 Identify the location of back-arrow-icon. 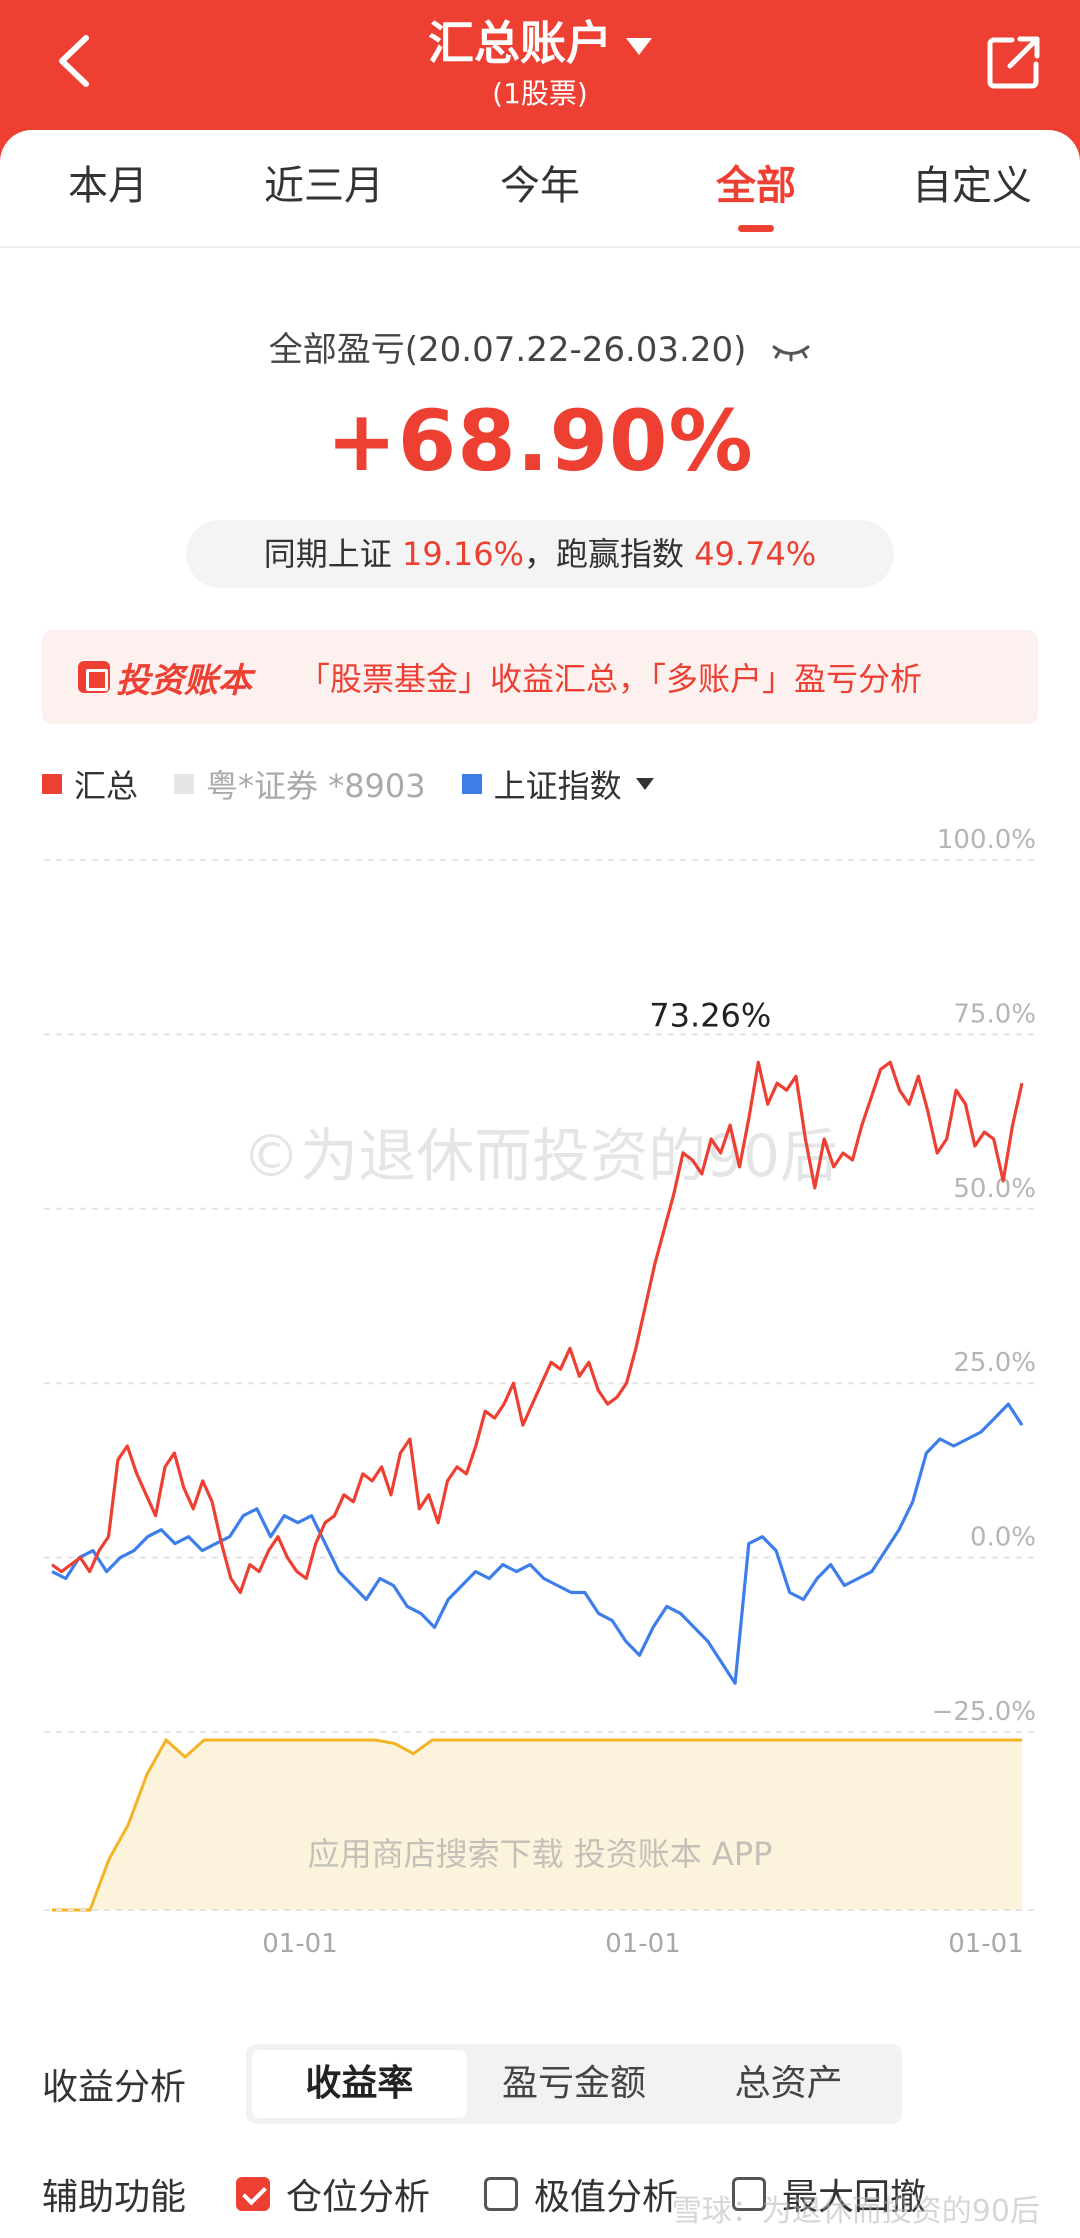
(78, 61).